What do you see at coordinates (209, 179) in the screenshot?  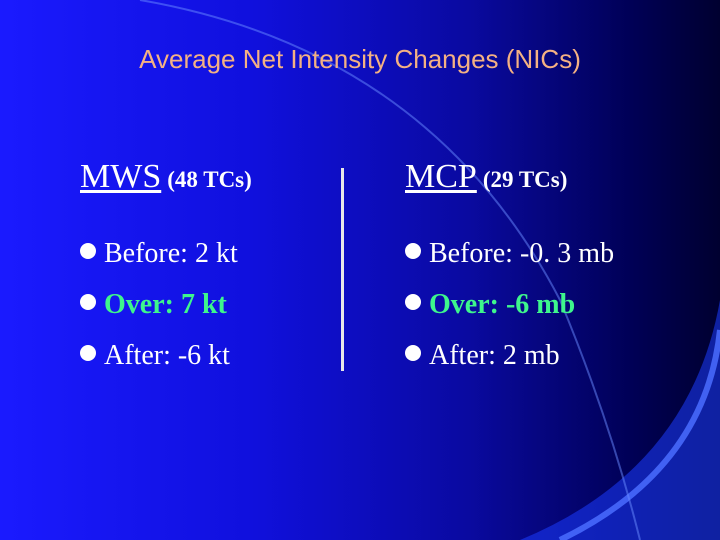 I see `mws-subheading: (48 TCs)` at bounding box center [209, 179].